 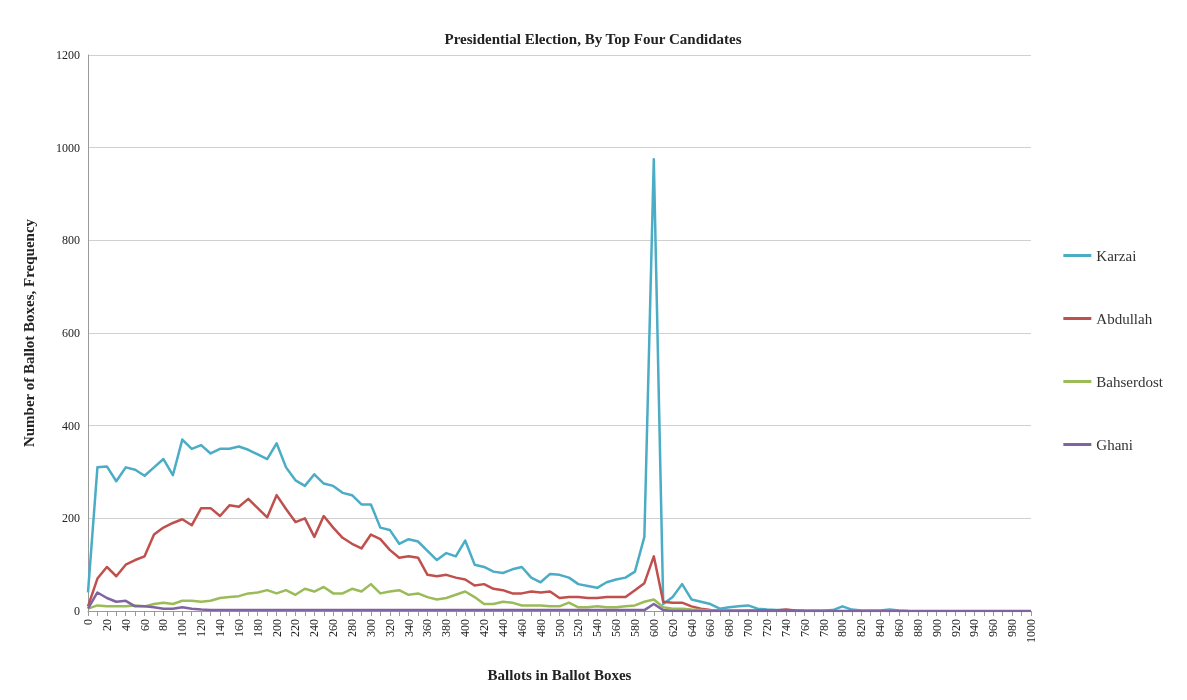 I want to click on x-tick-label: 440, so click(x=502, y=628).